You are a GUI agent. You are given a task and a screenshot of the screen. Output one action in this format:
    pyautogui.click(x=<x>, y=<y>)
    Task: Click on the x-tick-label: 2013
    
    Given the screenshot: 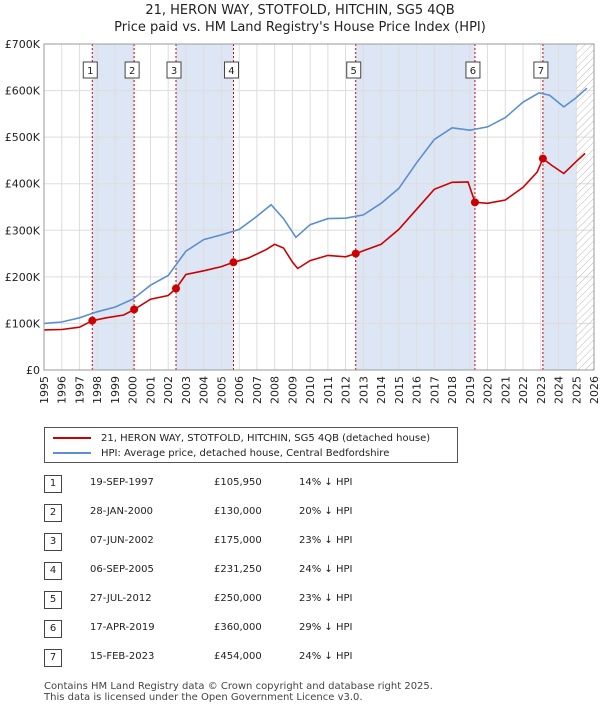 What is the action you would take?
    pyautogui.click(x=363, y=390)
    